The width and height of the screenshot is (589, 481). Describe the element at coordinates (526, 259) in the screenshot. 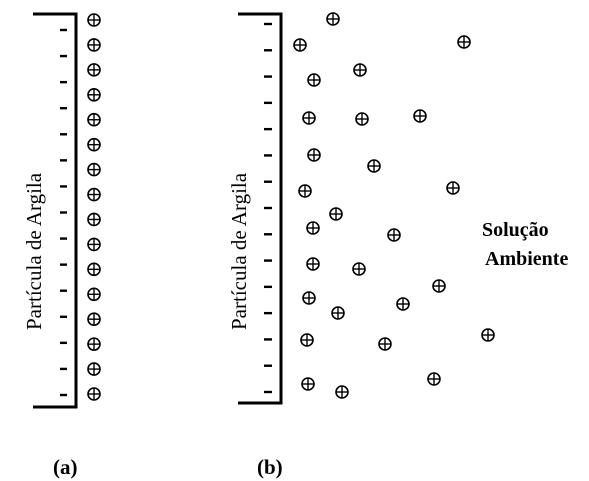

I see `solution-label-line2: Ambiente` at that location.